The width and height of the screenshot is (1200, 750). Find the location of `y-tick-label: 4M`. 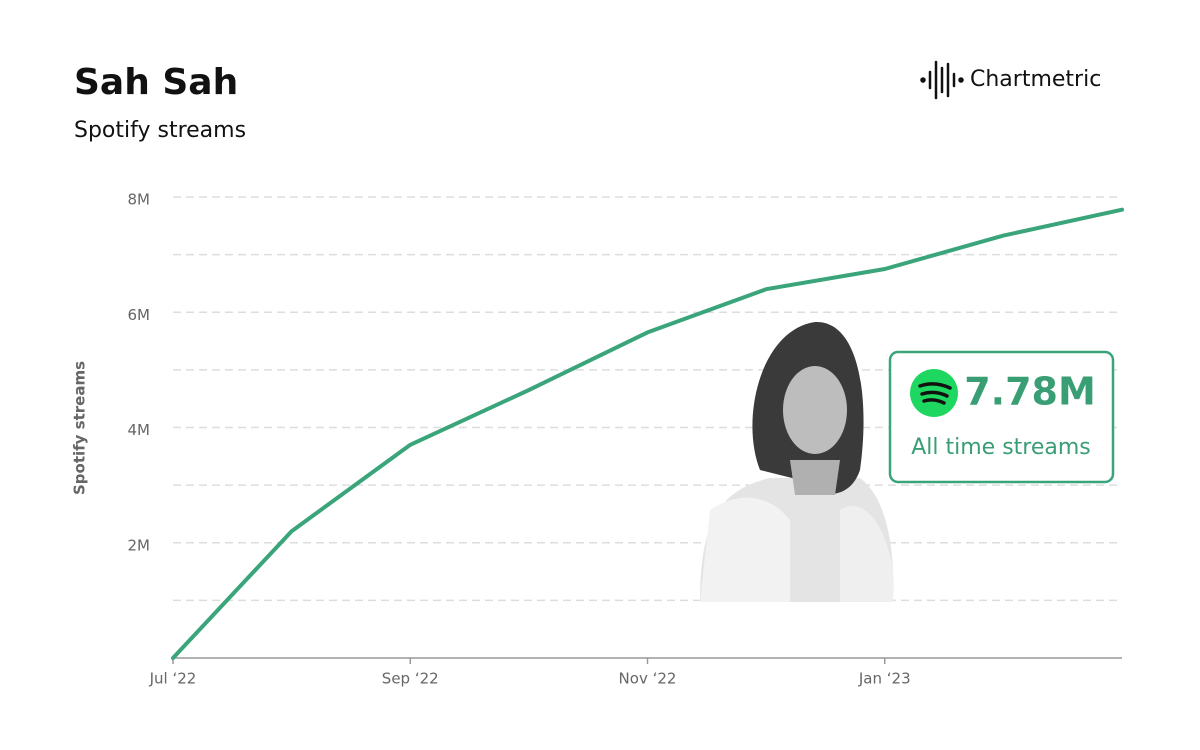

y-tick-label: 4M is located at coordinates (139, 430).